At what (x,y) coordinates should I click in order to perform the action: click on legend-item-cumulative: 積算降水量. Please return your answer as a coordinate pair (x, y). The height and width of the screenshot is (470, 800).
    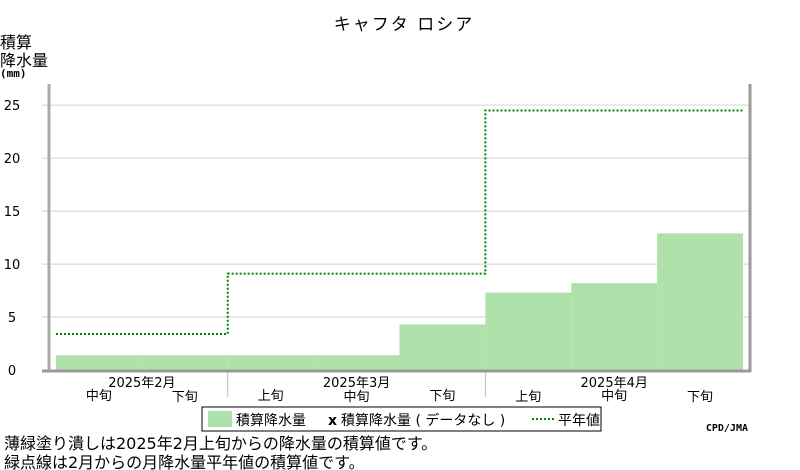
    Looking at the image, I should click on (271, 421).